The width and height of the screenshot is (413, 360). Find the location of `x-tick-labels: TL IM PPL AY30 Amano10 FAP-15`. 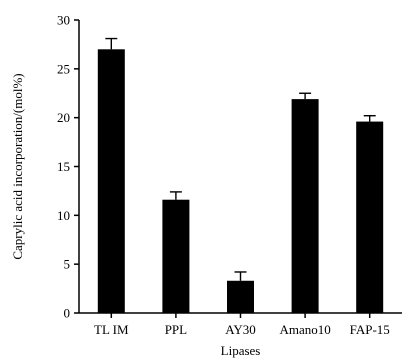

x-tick-labels: TL IM PPL AY30 Amano10 FAP-15 is located at coordinates (242, 325).